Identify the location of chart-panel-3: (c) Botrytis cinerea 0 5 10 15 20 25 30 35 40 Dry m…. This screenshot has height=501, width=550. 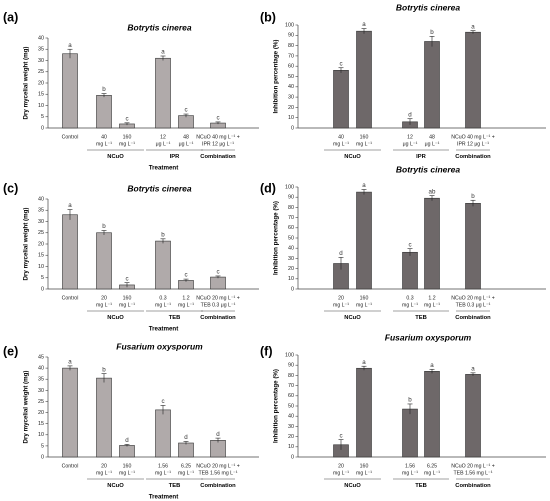
(131, 257).